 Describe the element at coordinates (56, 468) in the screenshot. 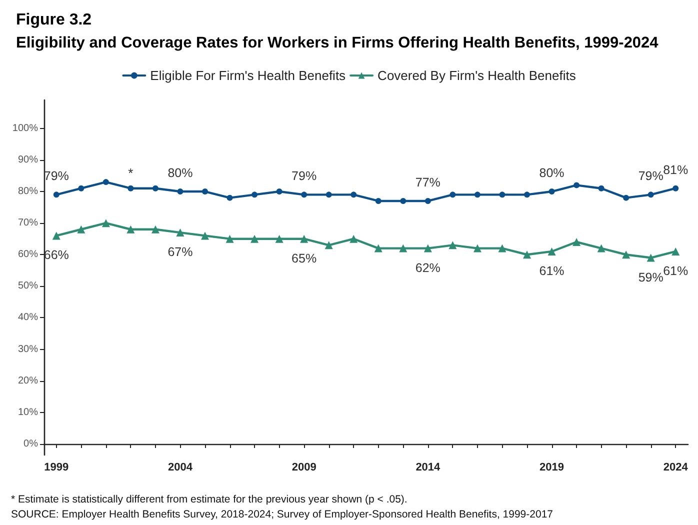

I see `x-tick-label: 1999` at that location.